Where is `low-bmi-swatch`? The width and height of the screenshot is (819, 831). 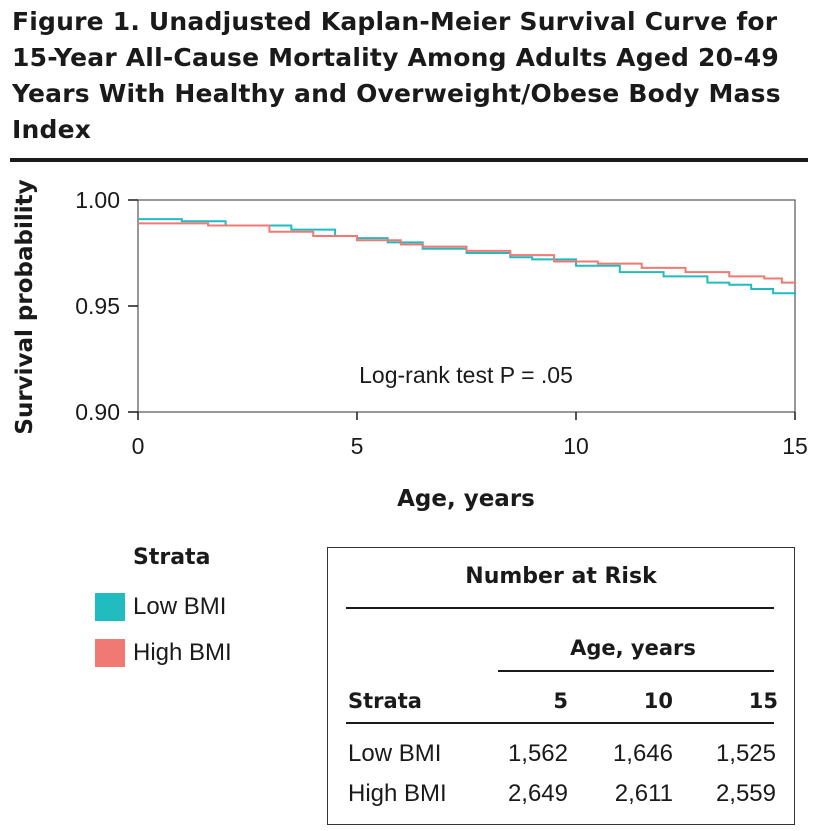
low-bmi-swatch is located at coordinates (110, 607).